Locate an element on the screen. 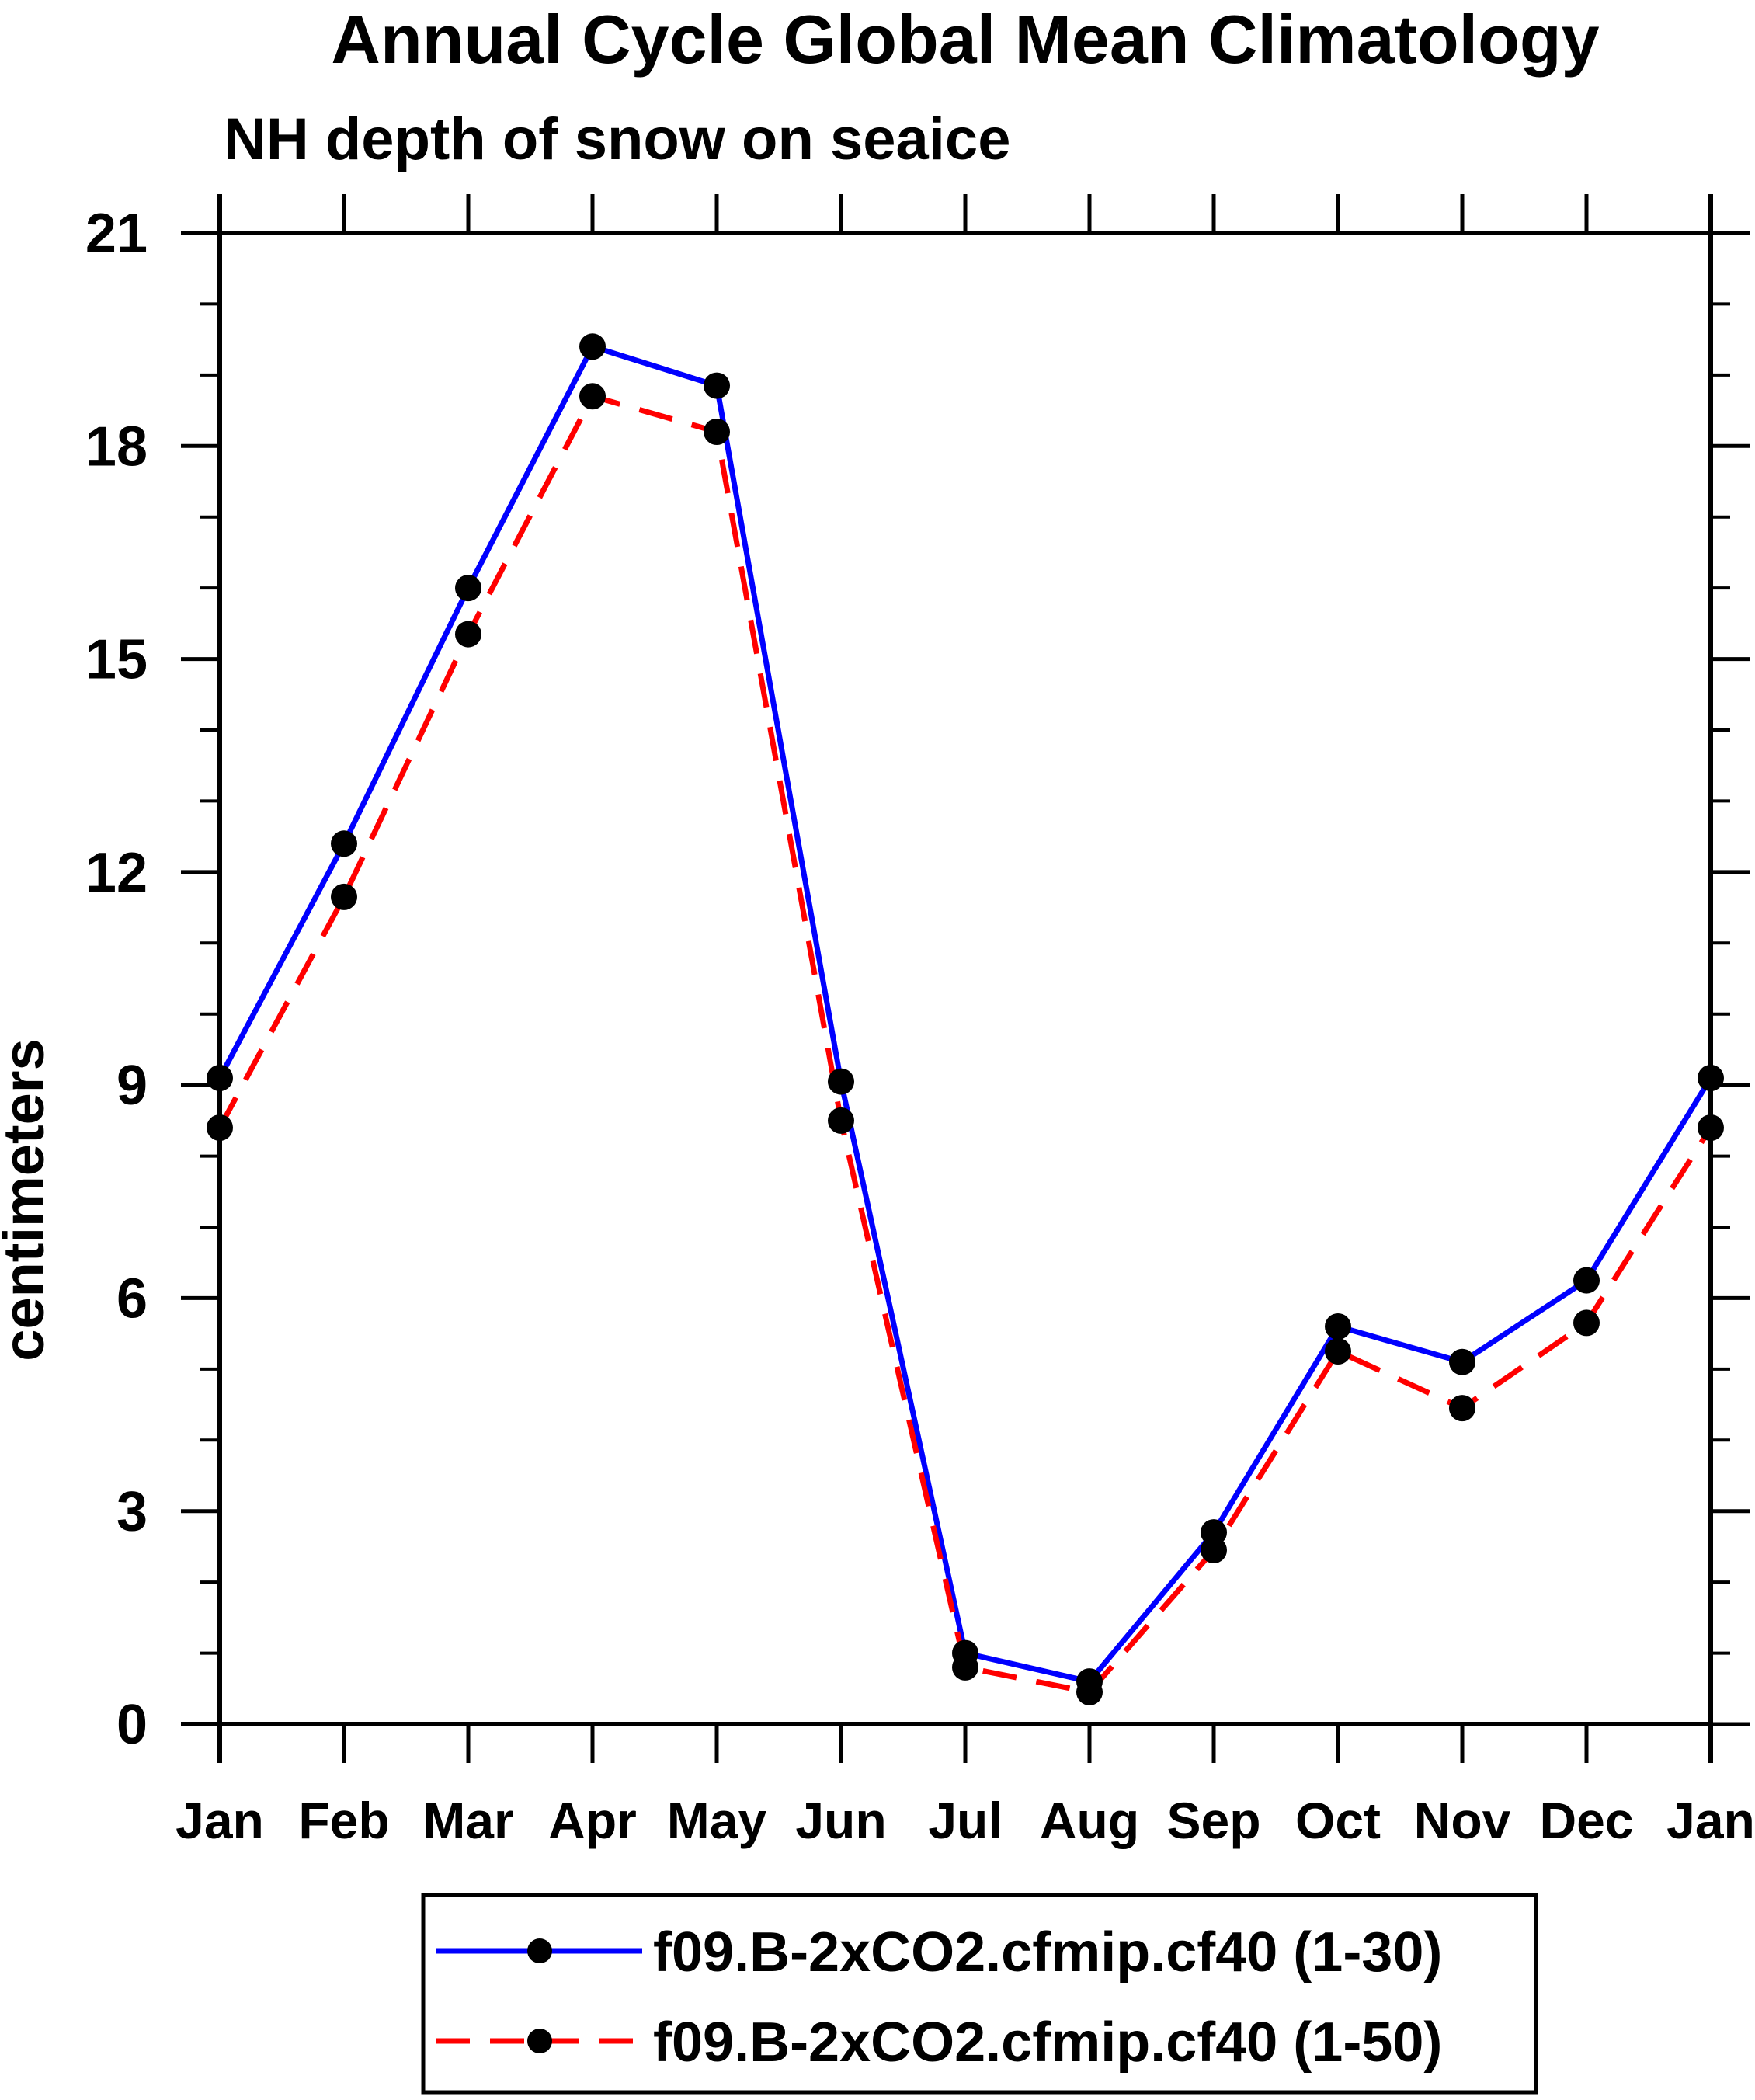  x-tick-label: Nov is located at coordinates (1462, 1820).